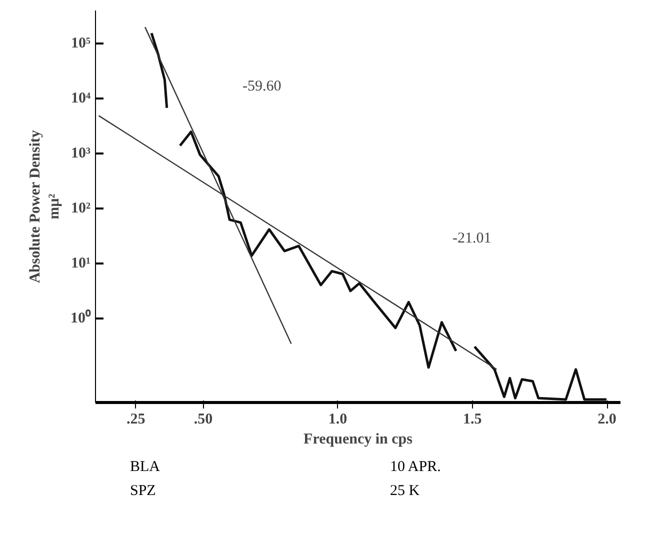 The height and width of the screenshot is (545, 649). What do you see at coordinates (472, 238) in the screenshot?
I see `annotation: -21.01` at bounding box center [472, 238].